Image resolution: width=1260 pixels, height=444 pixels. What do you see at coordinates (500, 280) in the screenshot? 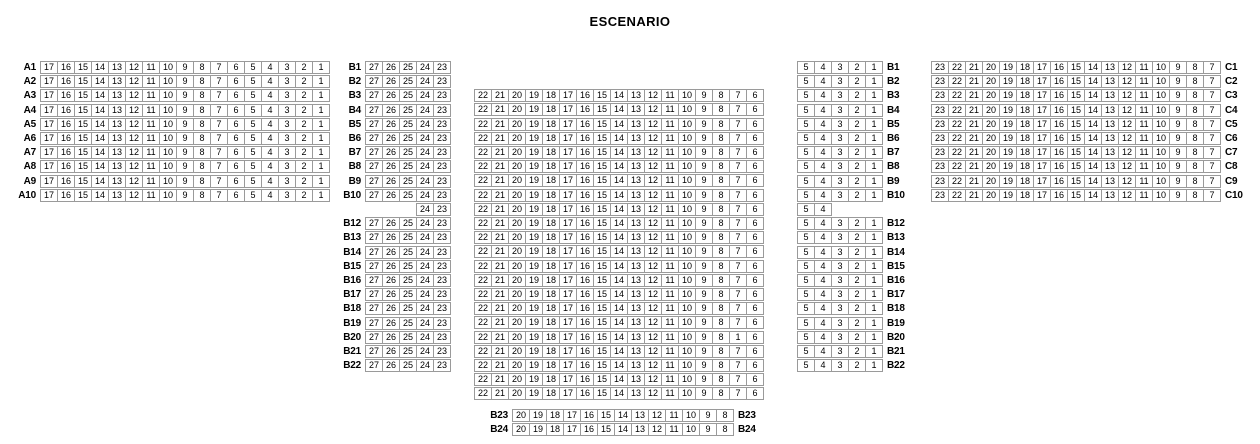
I see `seat: 21` at bounding box center [500, 280].